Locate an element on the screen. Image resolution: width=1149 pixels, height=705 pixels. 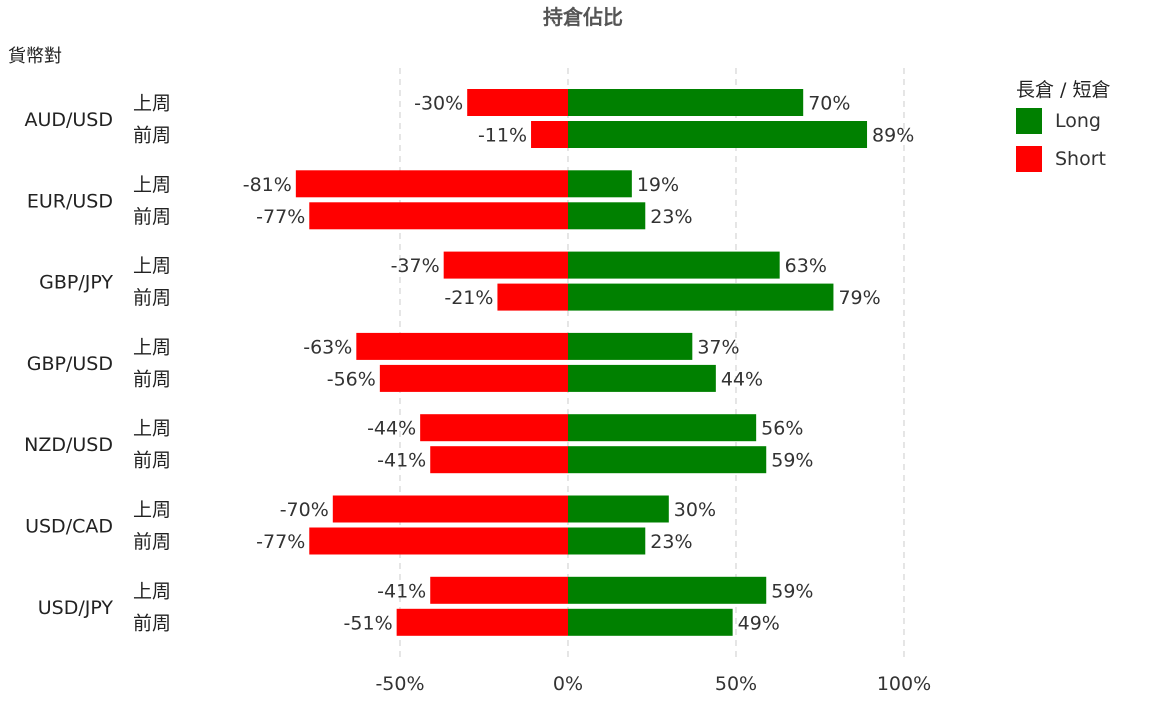
data-label-long: 37% is located at coordinates (718, 347).